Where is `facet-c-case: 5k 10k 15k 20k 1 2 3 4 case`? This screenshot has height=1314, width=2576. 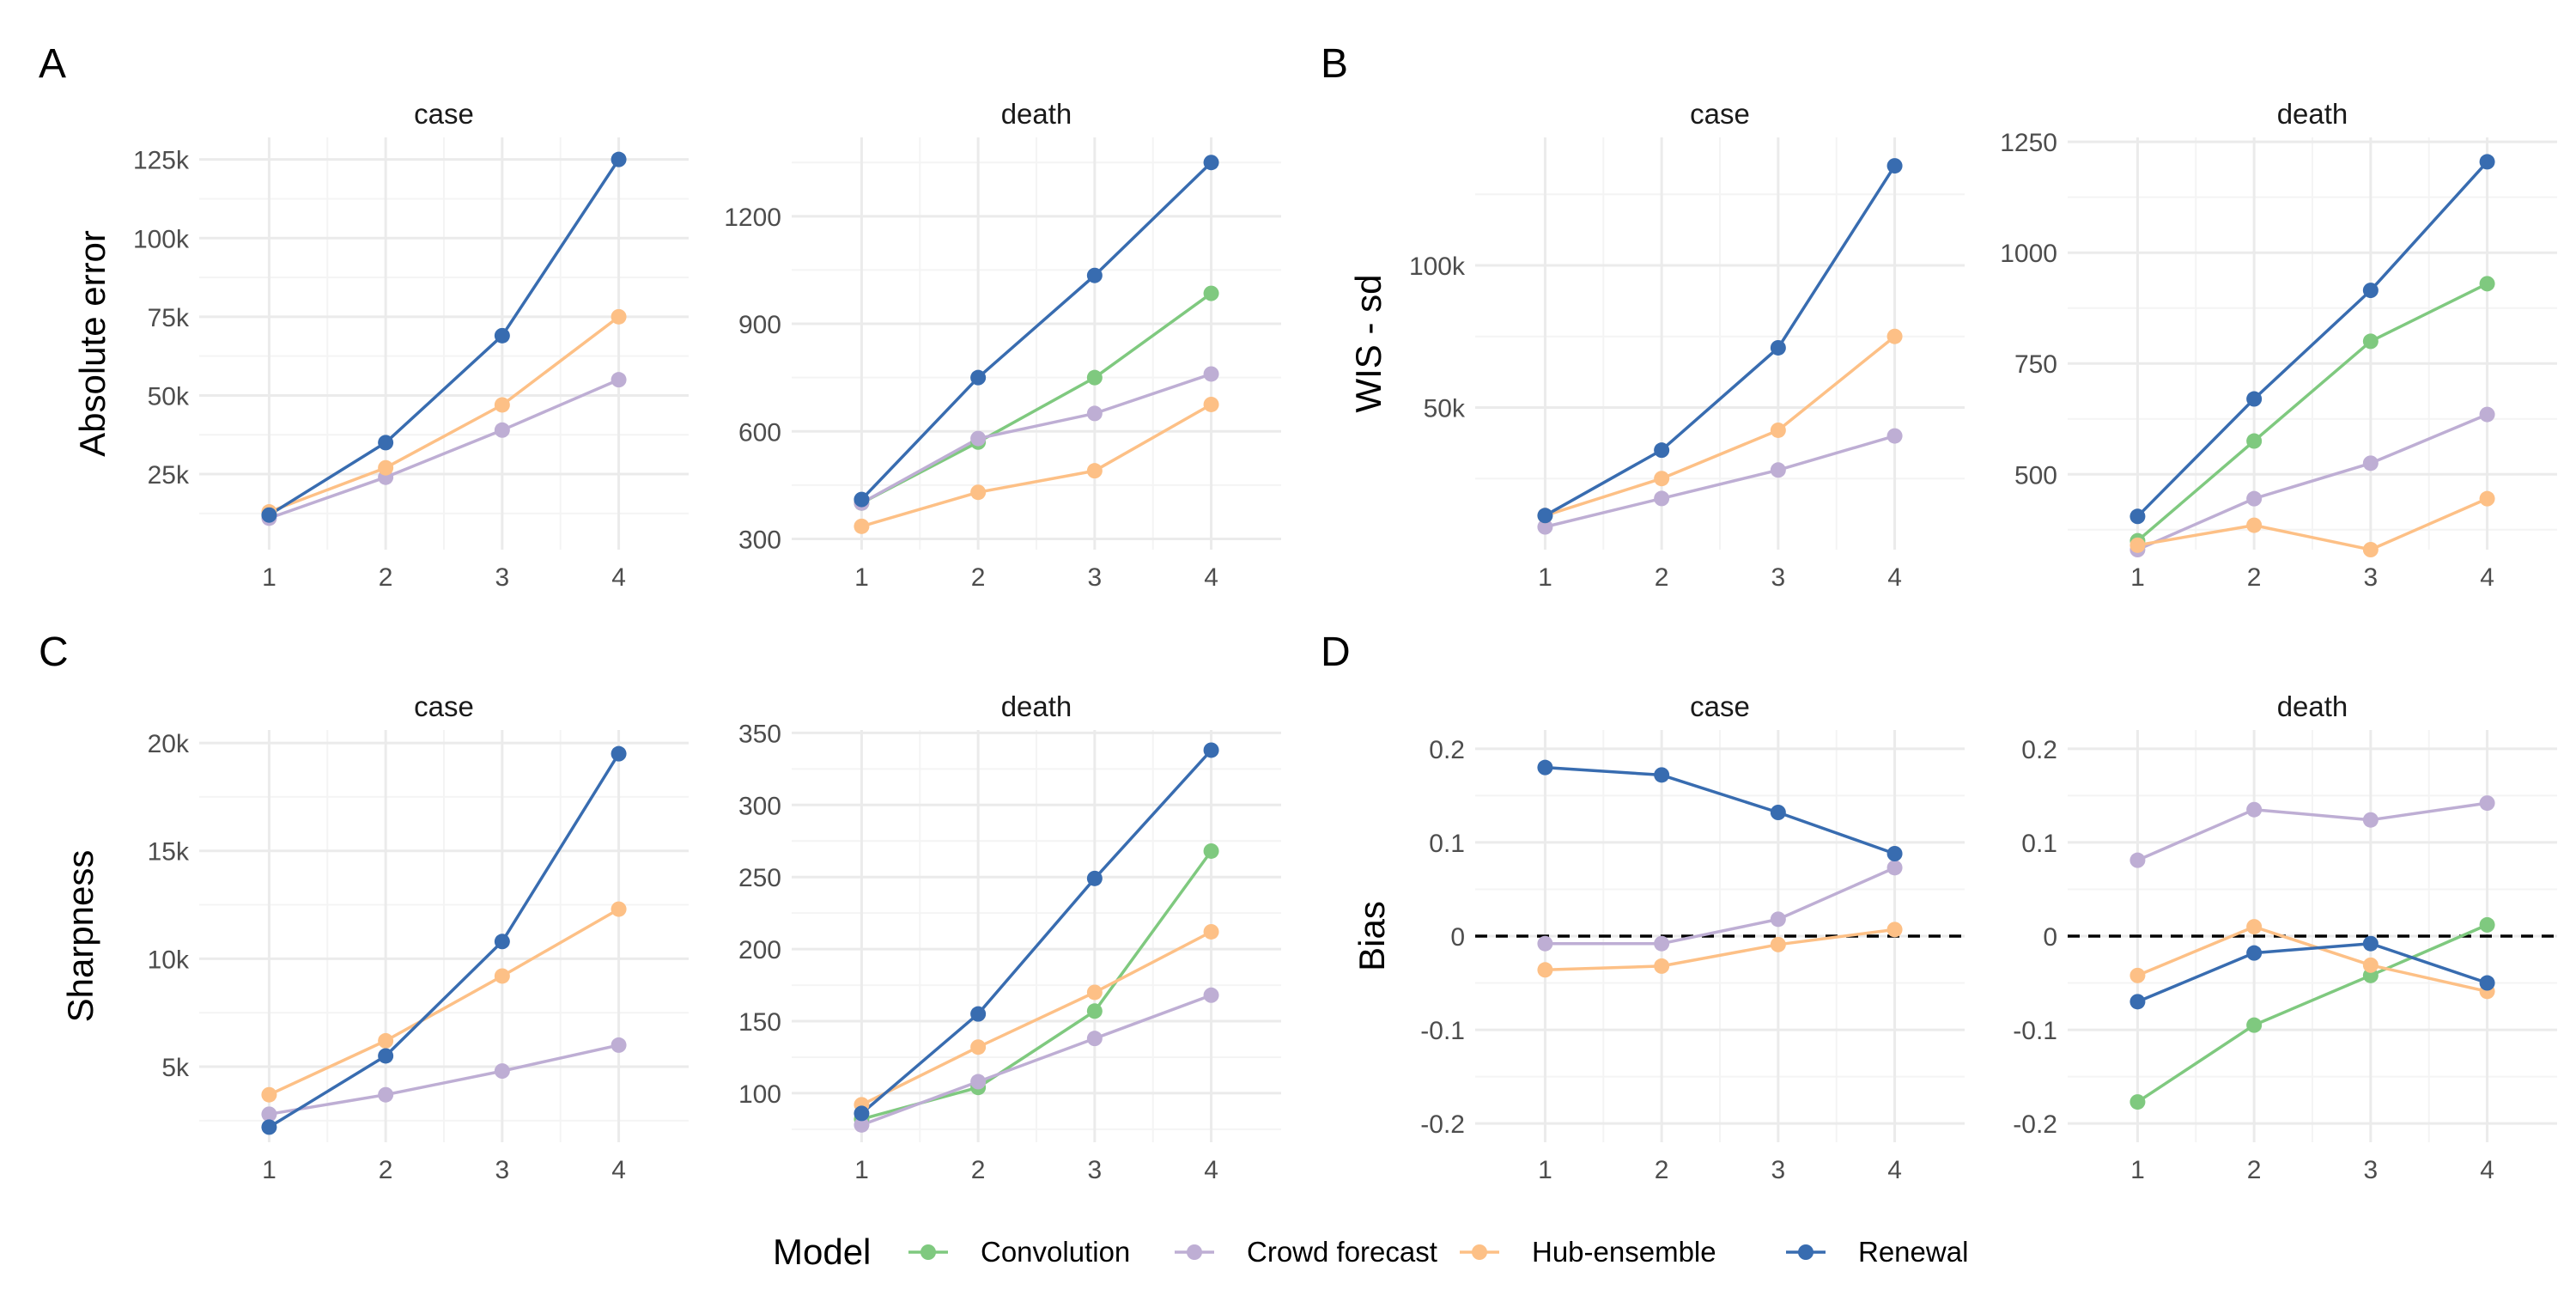
facet-c-case: 5k 10k 15k 20k 1 2 3 4 case is located at coordinates (419, 937).